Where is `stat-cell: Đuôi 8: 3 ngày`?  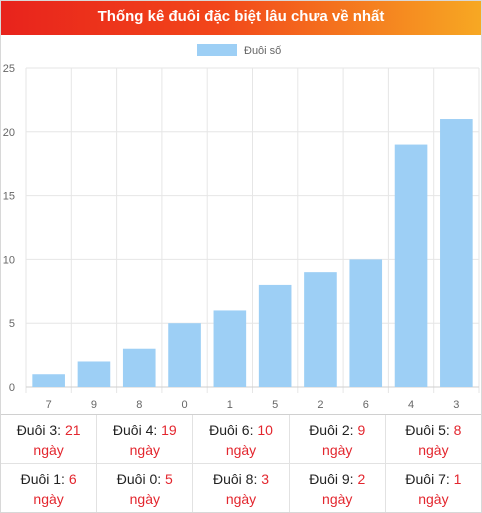 stat-cell: Đuôi 8: 3 ngày is located at coordinates (240, 488).